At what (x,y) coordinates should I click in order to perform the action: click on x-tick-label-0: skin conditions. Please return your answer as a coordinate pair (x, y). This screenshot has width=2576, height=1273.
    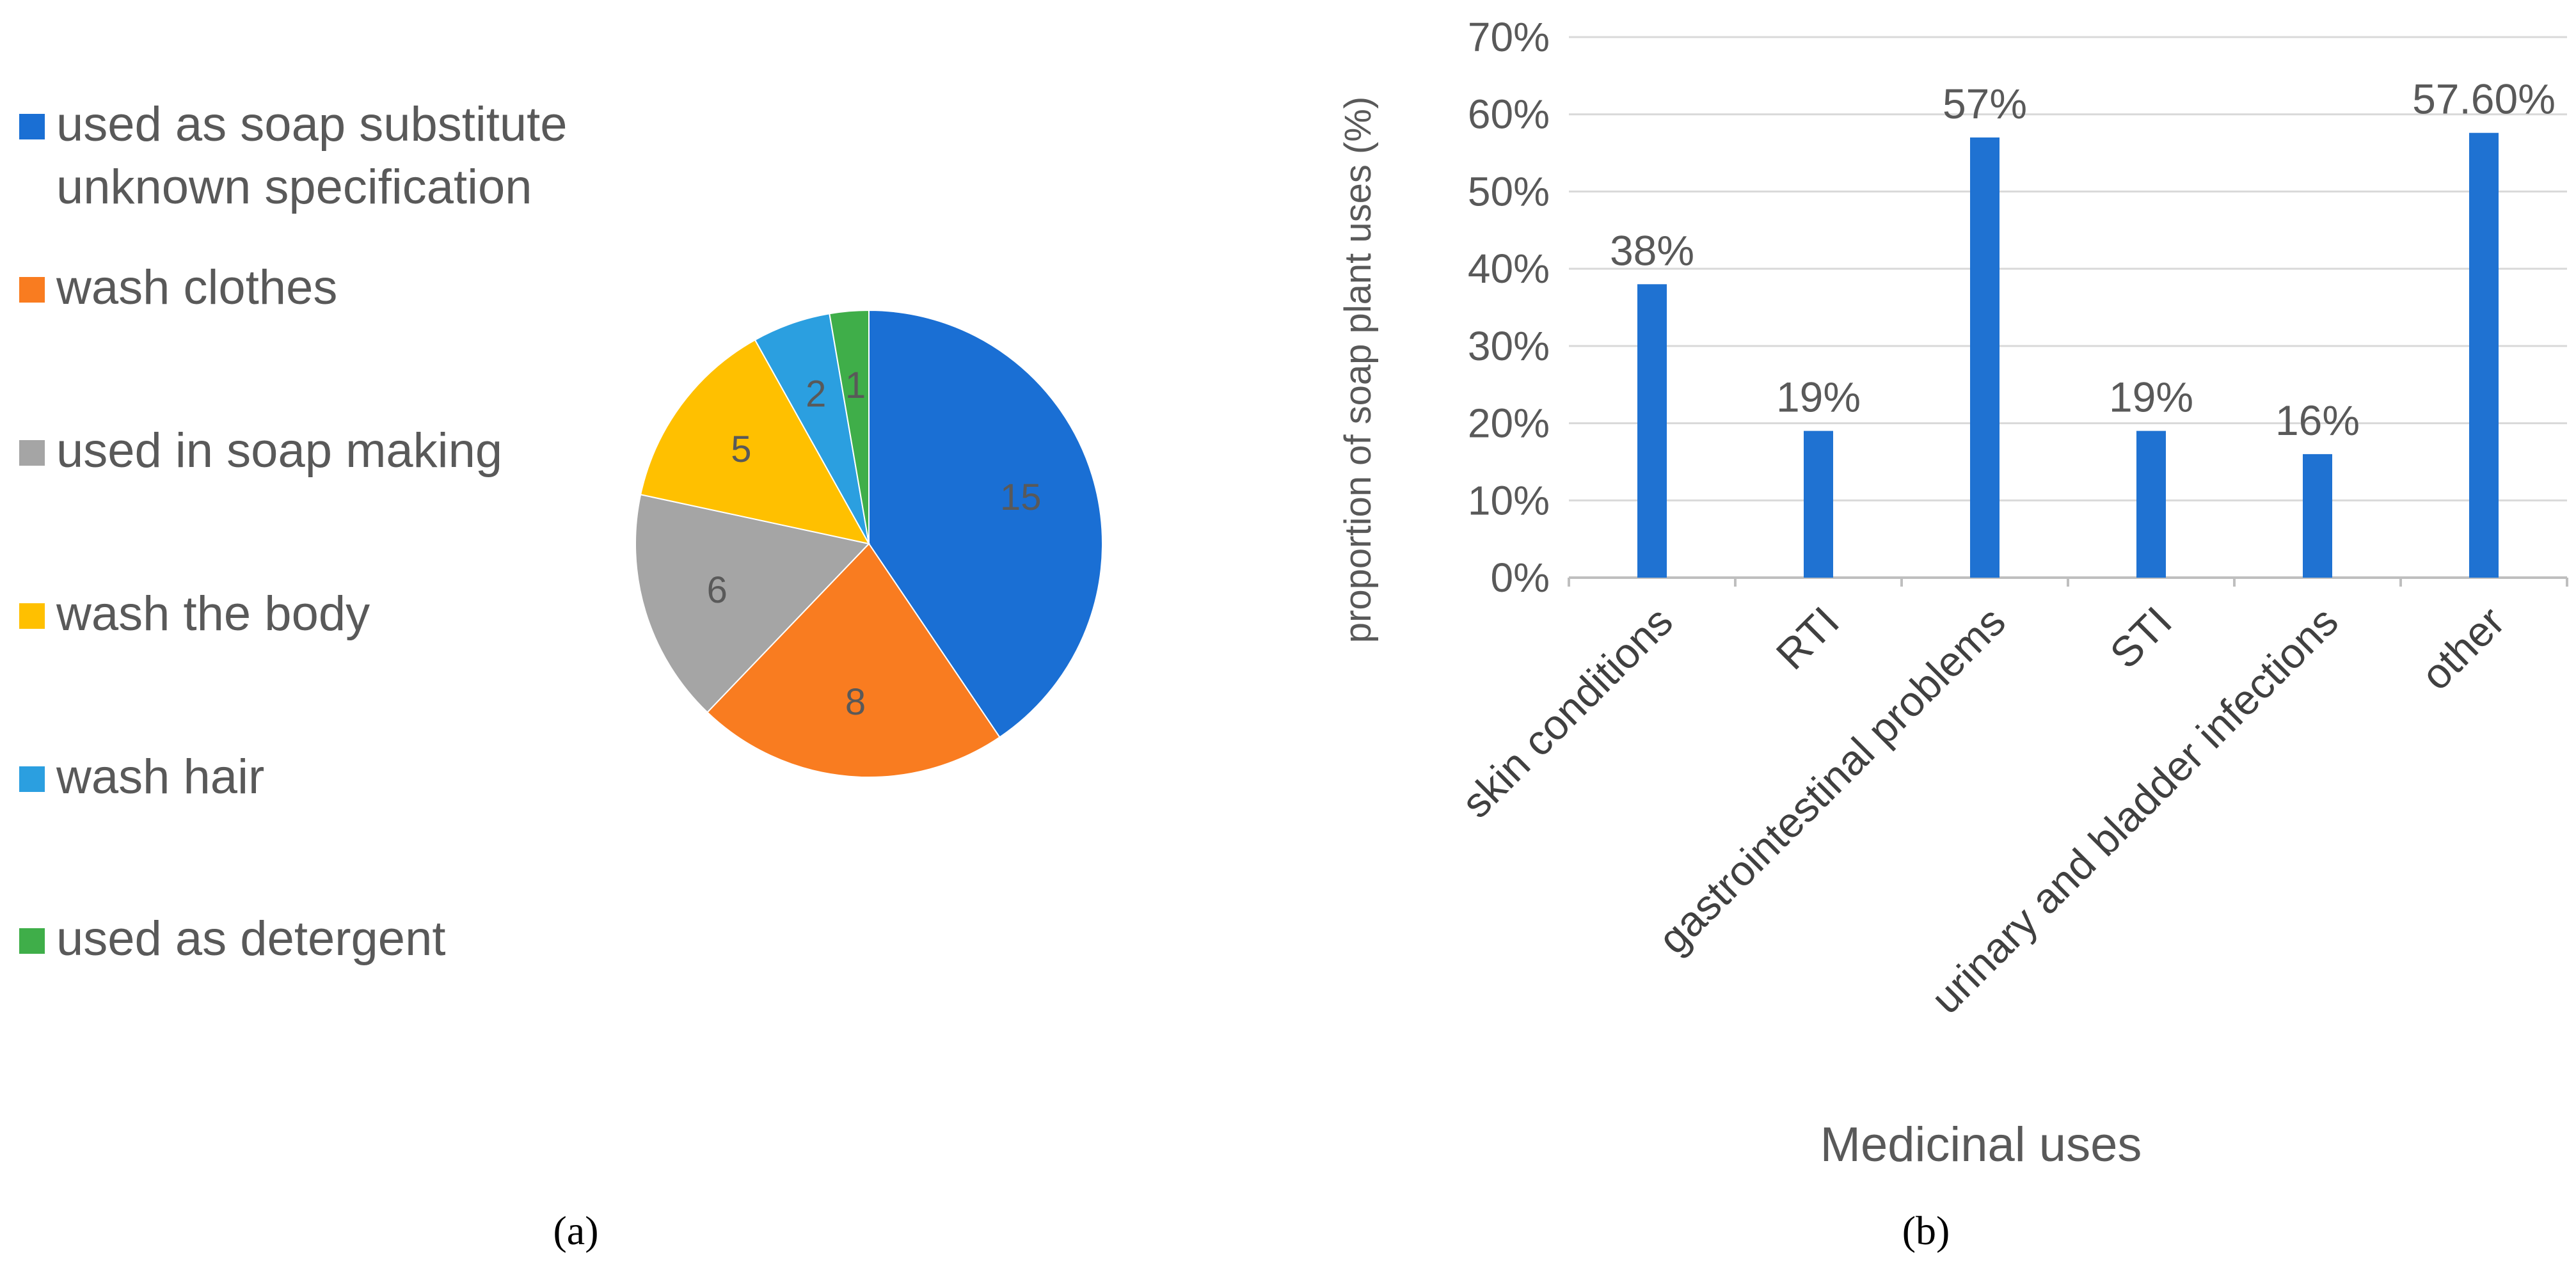
    Looking at the image, I should click on (1567, 711).